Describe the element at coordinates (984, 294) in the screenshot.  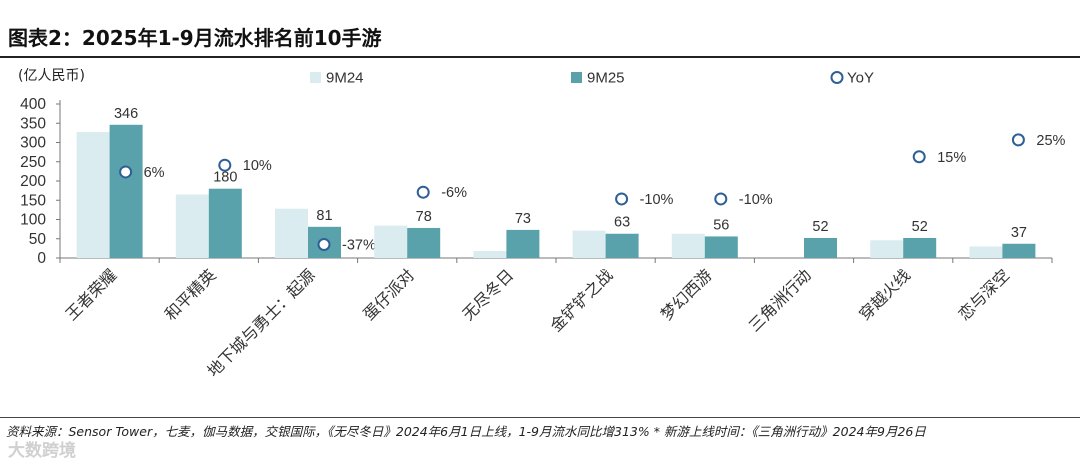
I see `x-category-label: 恋与深空` at that location.